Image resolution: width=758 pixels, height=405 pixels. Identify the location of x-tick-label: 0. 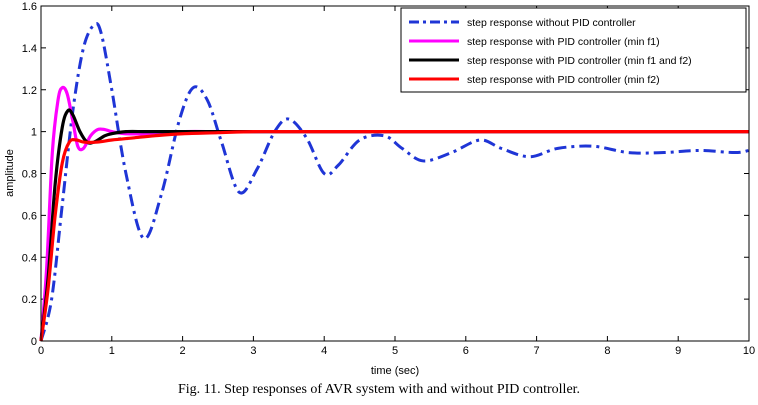
(41, 351).